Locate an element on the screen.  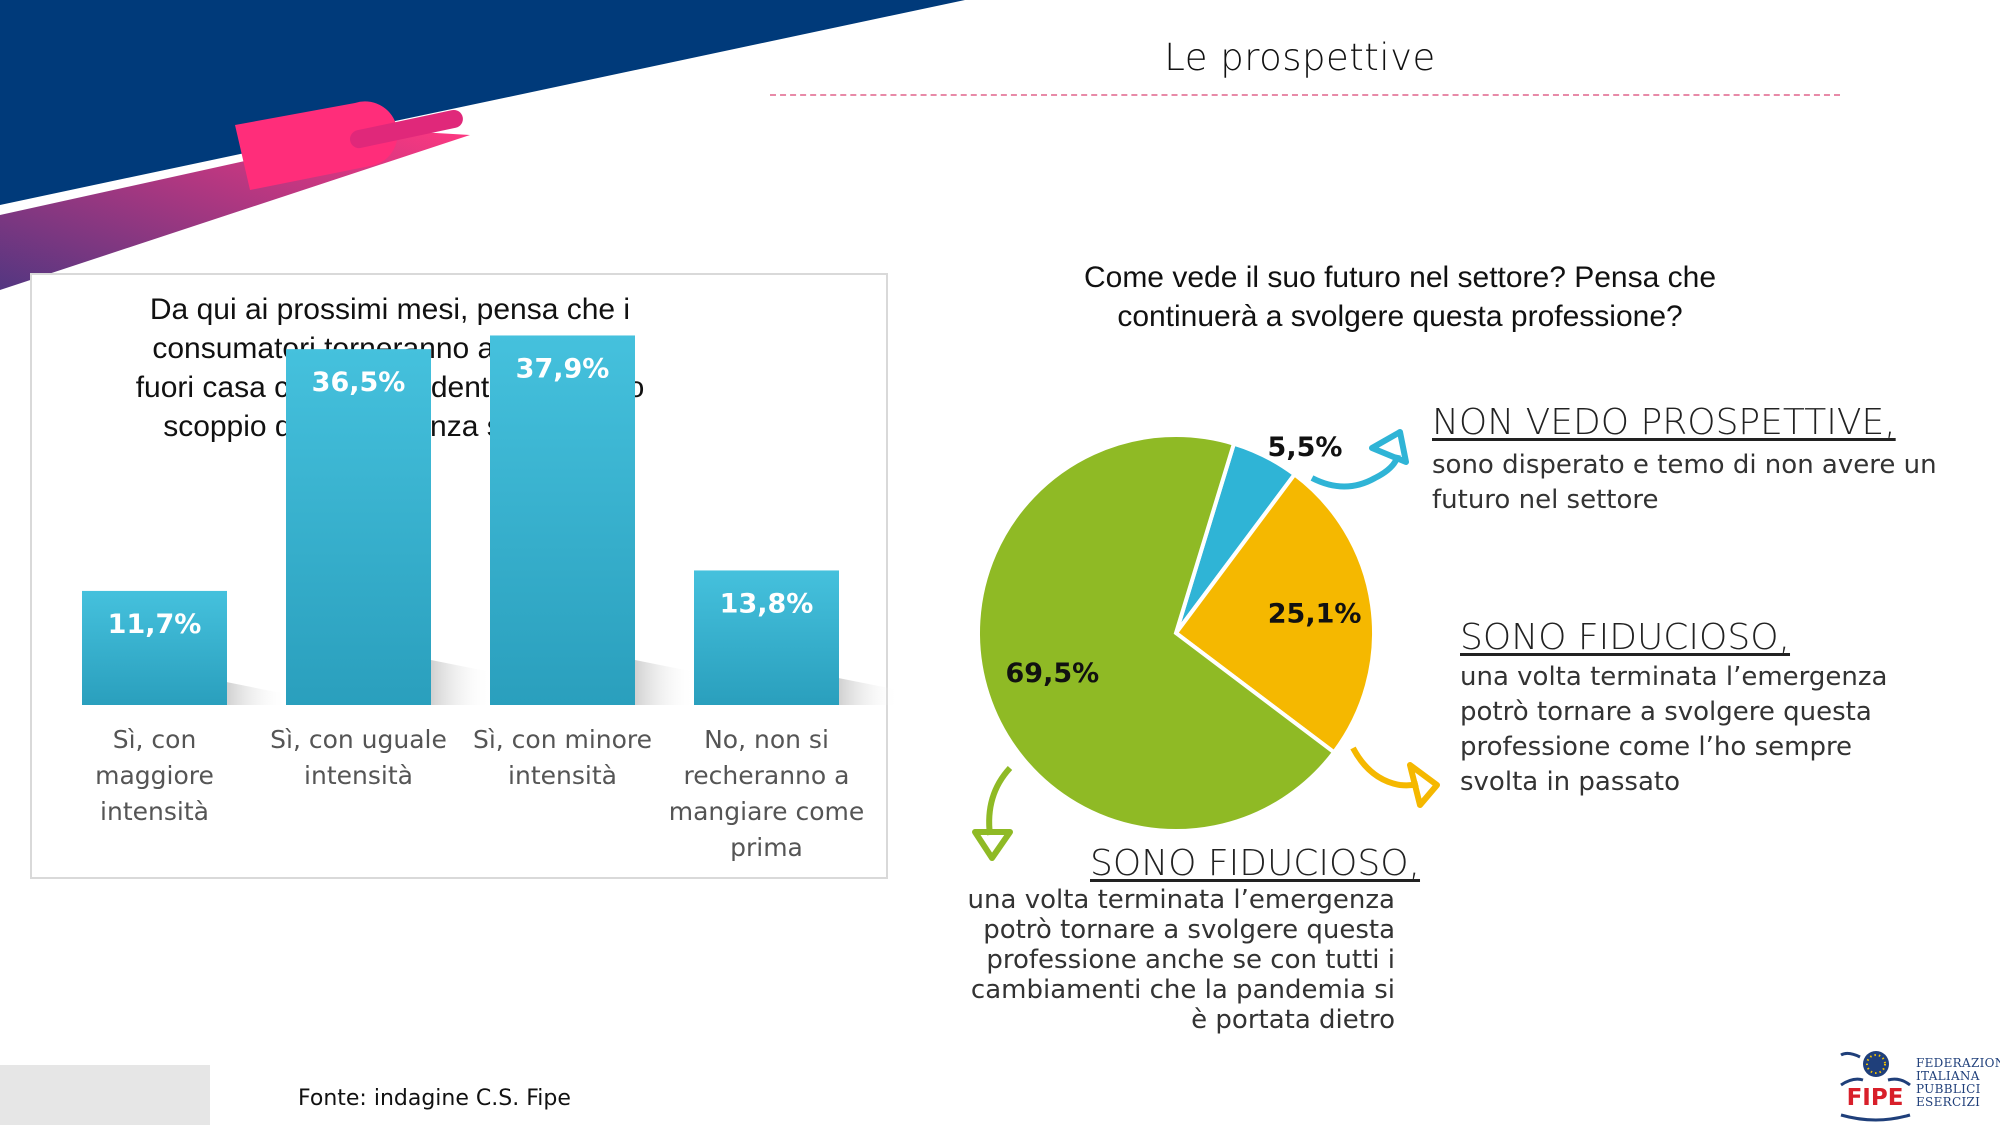
green-slice-heading: SONO FIDUCIOSO, is located at coordinates (1255, 863).